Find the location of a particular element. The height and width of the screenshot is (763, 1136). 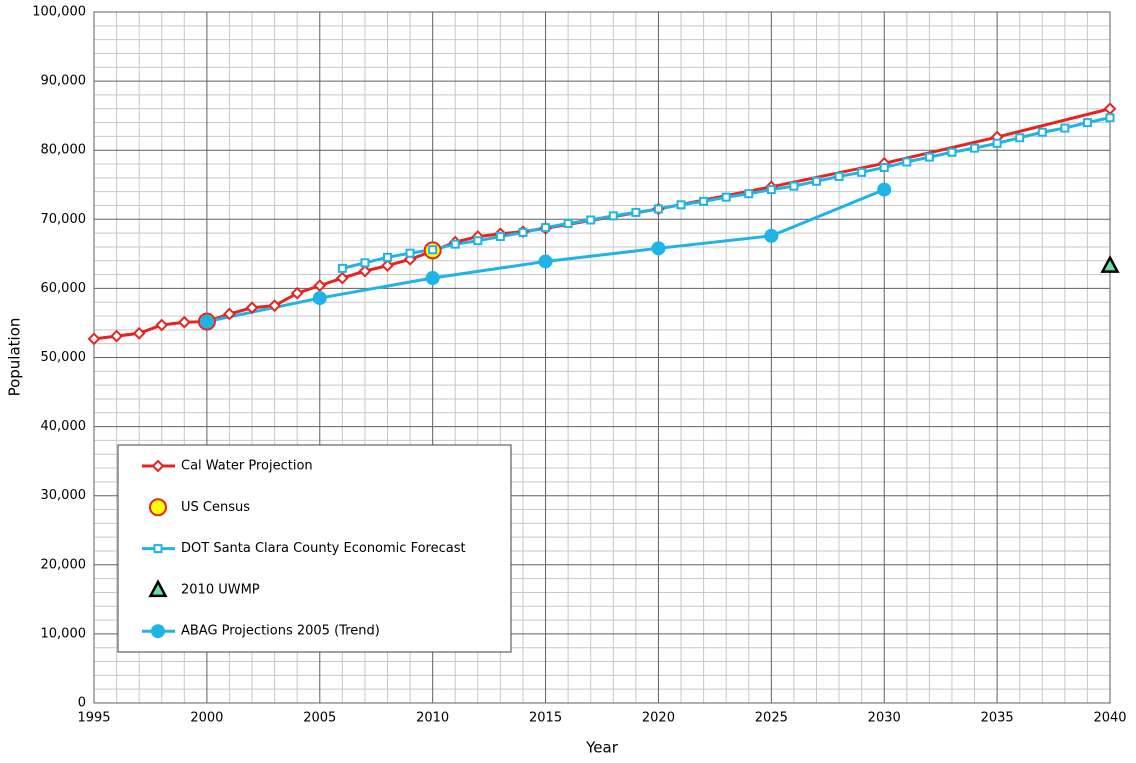

legend-label: US Census is located at coordinates (215, 507).